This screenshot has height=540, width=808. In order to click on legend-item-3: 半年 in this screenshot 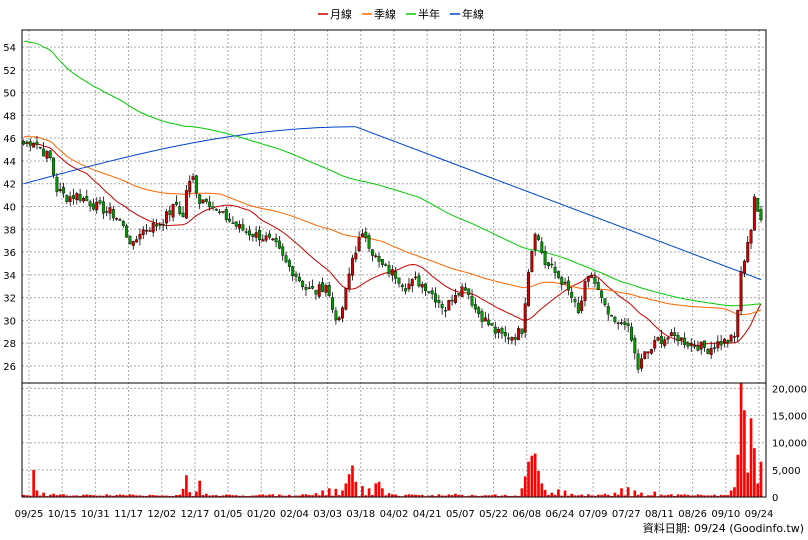, I will do `click(423, 14)`.